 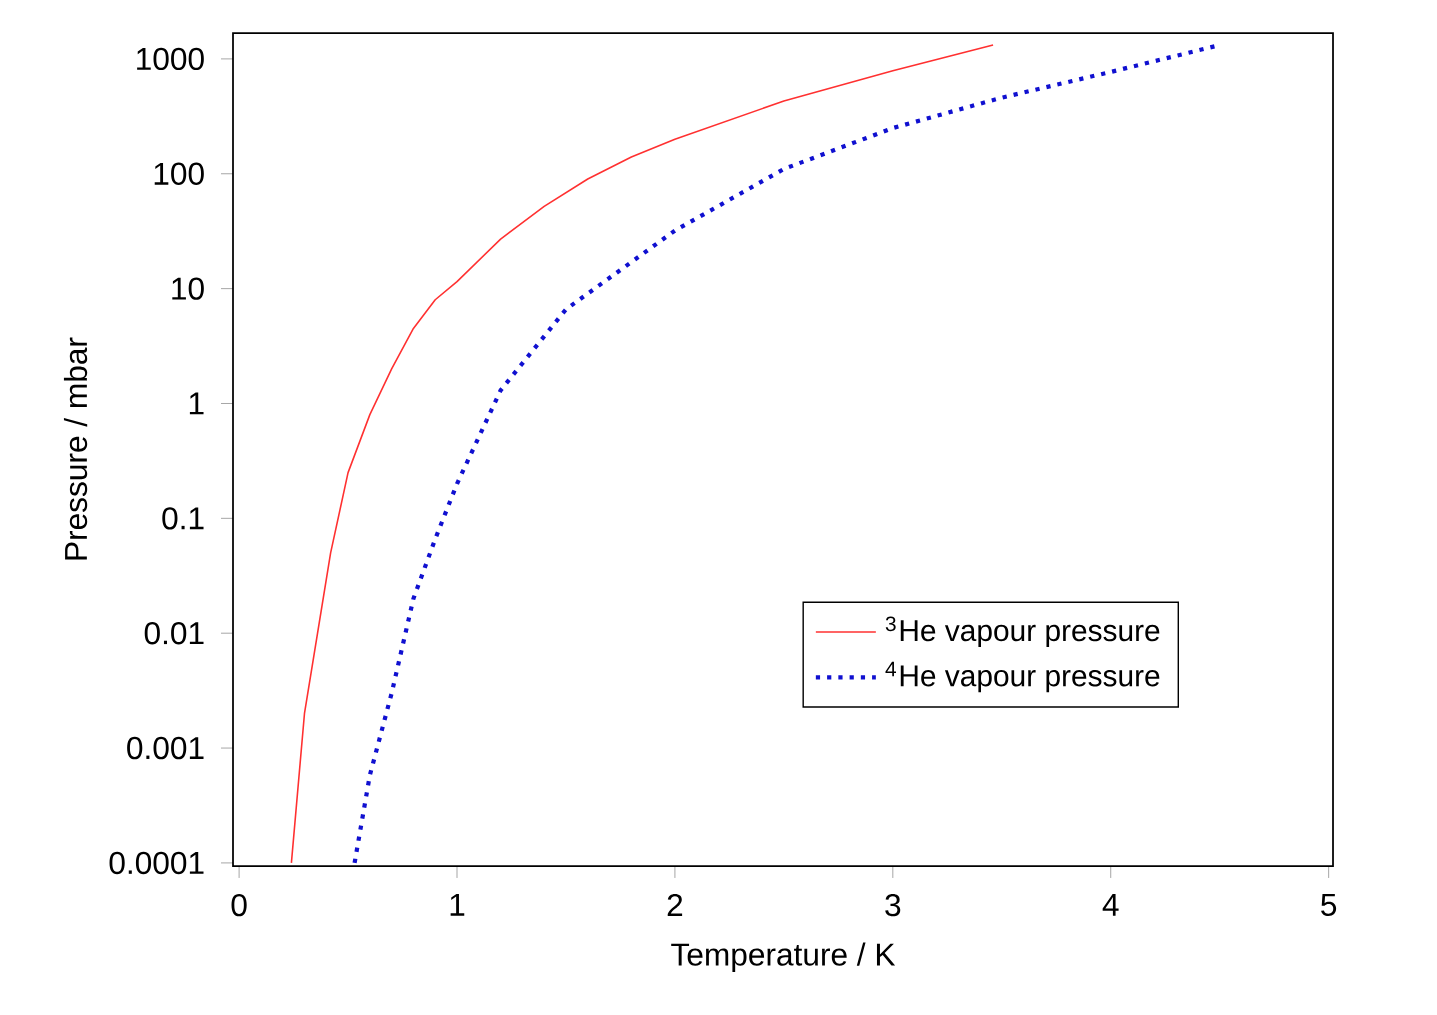 What do you see at coordinates (1022, 632) in the screenshot?
I see `legend-label: $^{3}$He vapour pressure` at bounding box center [1022, 632].